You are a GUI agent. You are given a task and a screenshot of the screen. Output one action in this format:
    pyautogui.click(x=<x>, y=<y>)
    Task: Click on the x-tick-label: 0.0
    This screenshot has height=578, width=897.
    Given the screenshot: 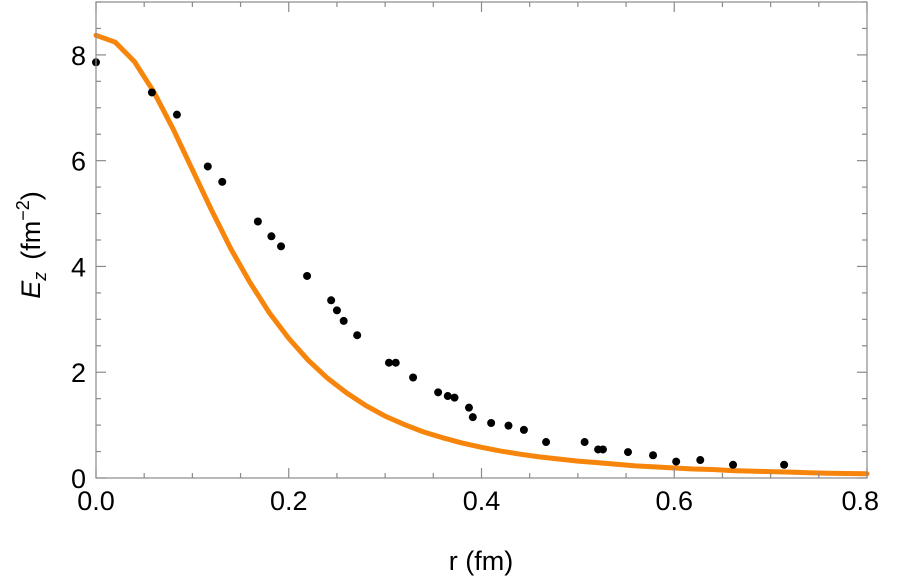 What is the action you would take?
    pyautogui.click(x=96, y=501)
    